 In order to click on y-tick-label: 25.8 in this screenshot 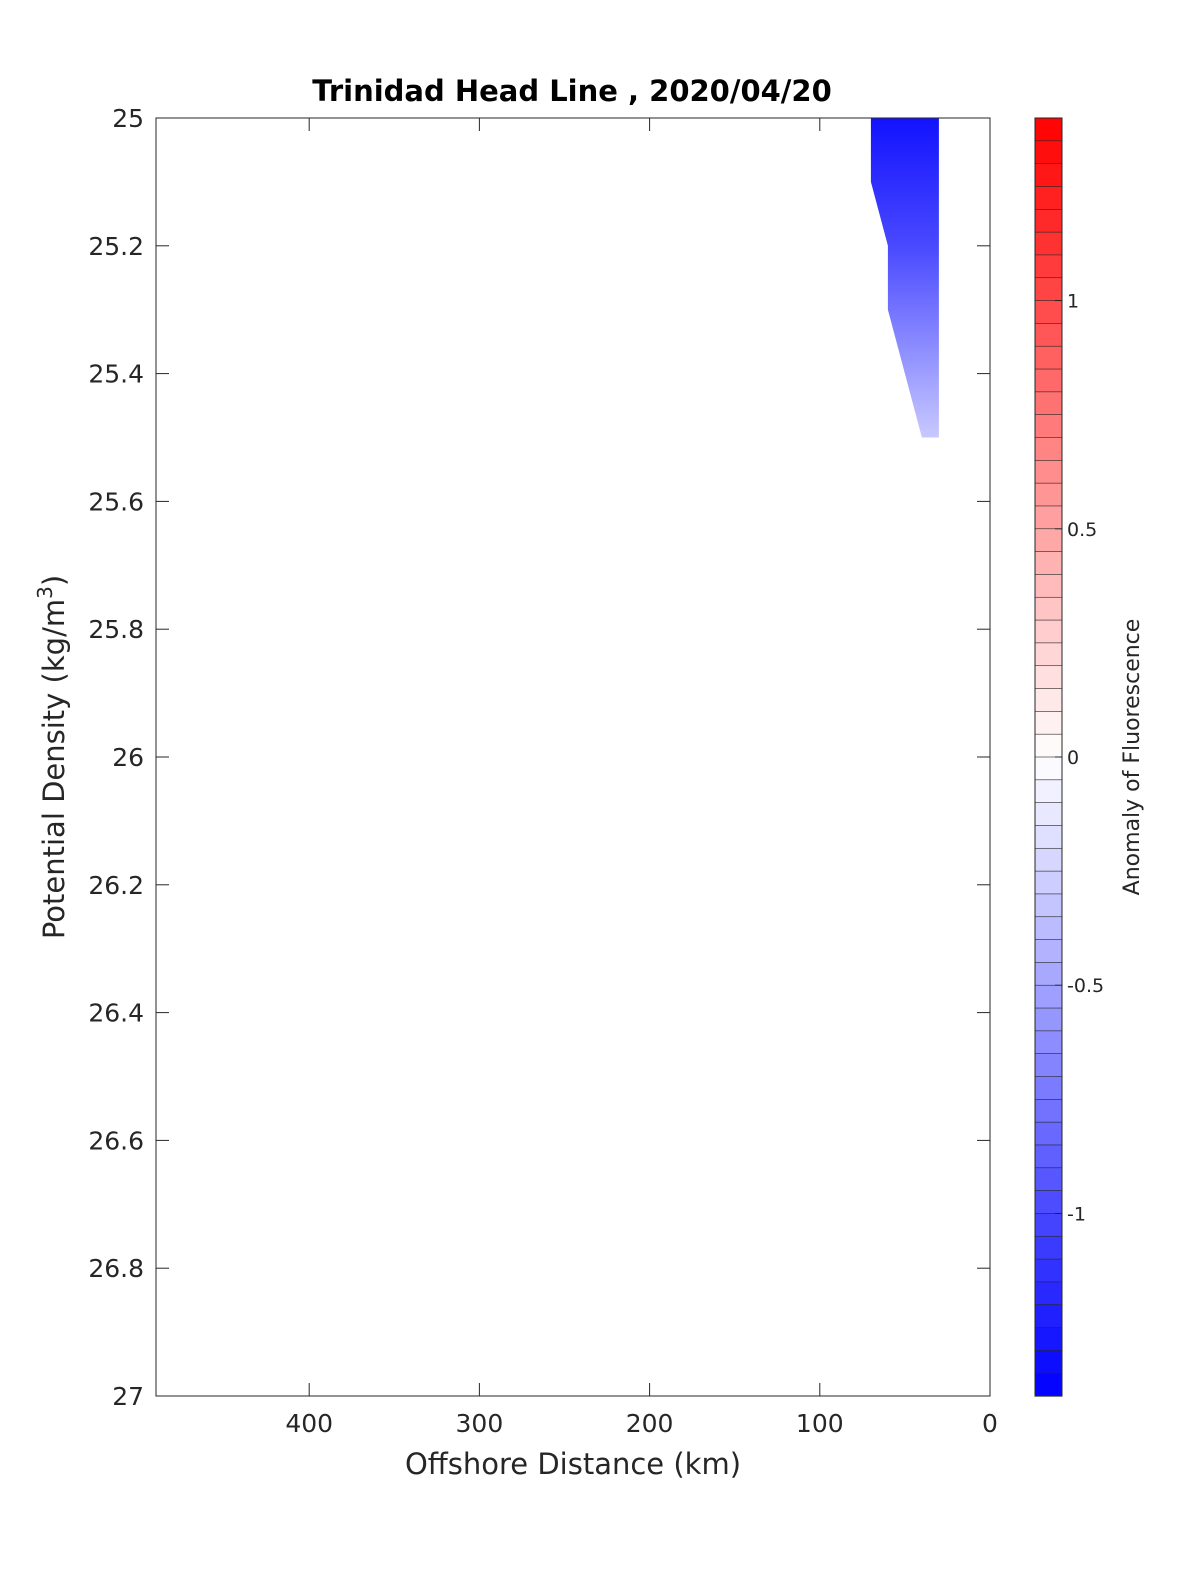, I will do `click(116, 629)`.